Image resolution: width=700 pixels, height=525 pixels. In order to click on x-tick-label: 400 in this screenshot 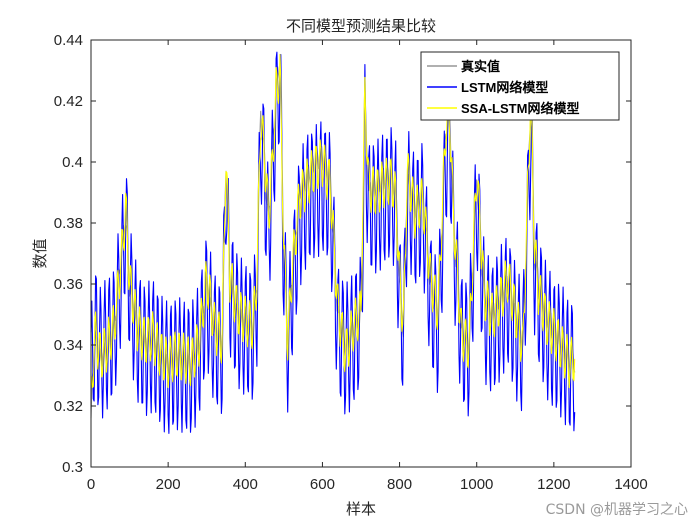, I will do `click(245, 484)`.